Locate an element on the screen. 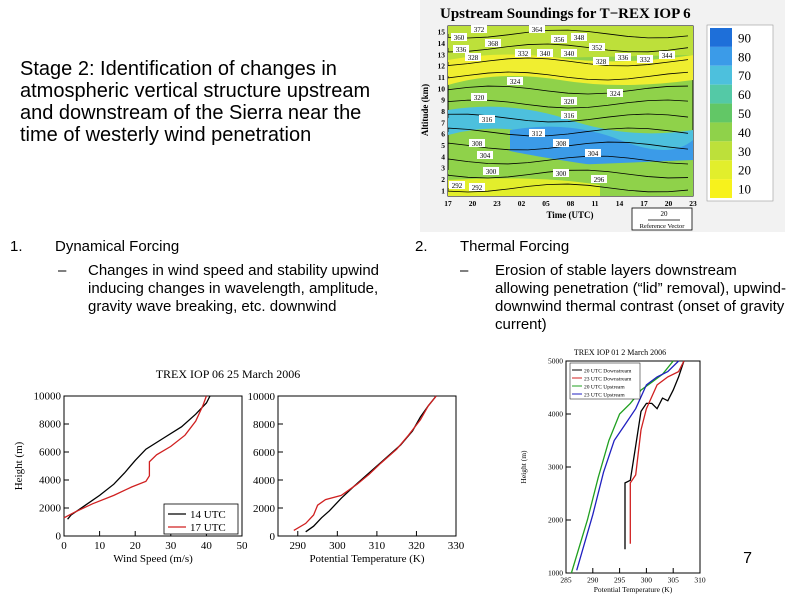  soundings-ytick: 14 is located at coordinates (442, 43).